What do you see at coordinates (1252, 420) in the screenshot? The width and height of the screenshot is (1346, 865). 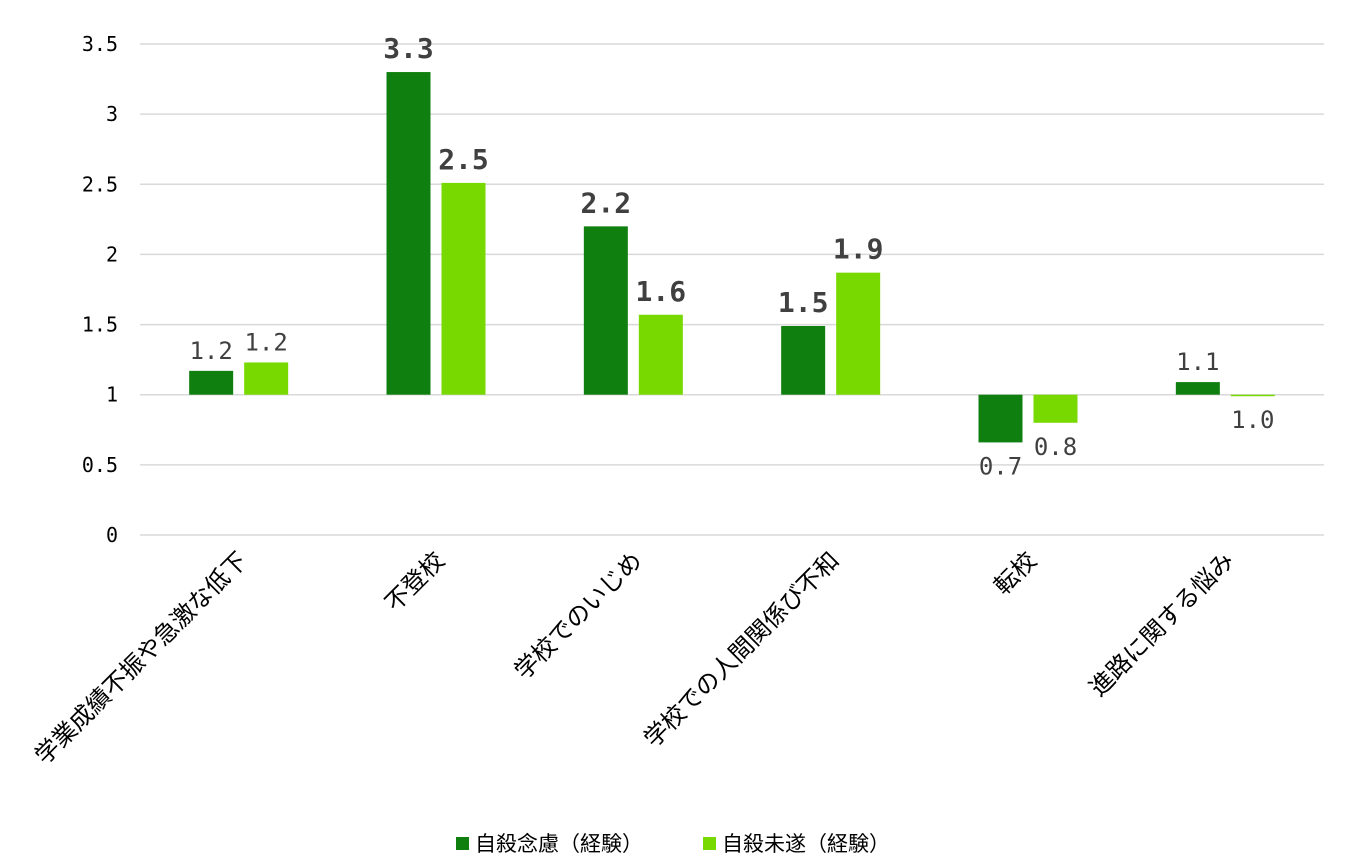 I see `data-label-series-2: 1.0` at bounding box center [1252, 420].